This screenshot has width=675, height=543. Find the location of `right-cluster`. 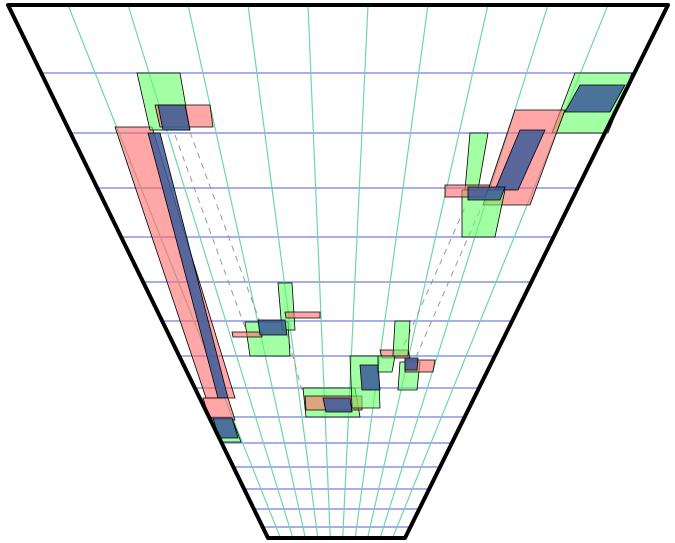

right-cluster is located at coordinates (538, 155).